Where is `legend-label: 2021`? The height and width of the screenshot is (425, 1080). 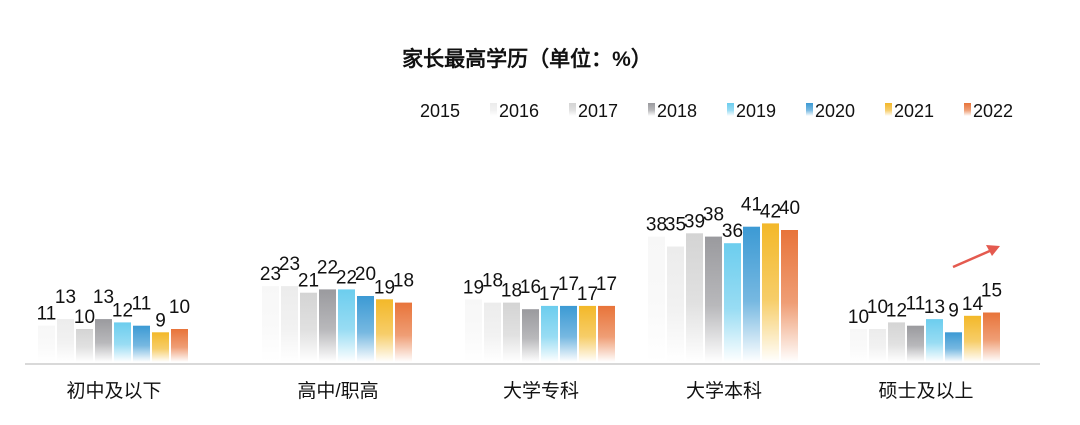
legend-label: 2021 is located at coordinates (914, 111).